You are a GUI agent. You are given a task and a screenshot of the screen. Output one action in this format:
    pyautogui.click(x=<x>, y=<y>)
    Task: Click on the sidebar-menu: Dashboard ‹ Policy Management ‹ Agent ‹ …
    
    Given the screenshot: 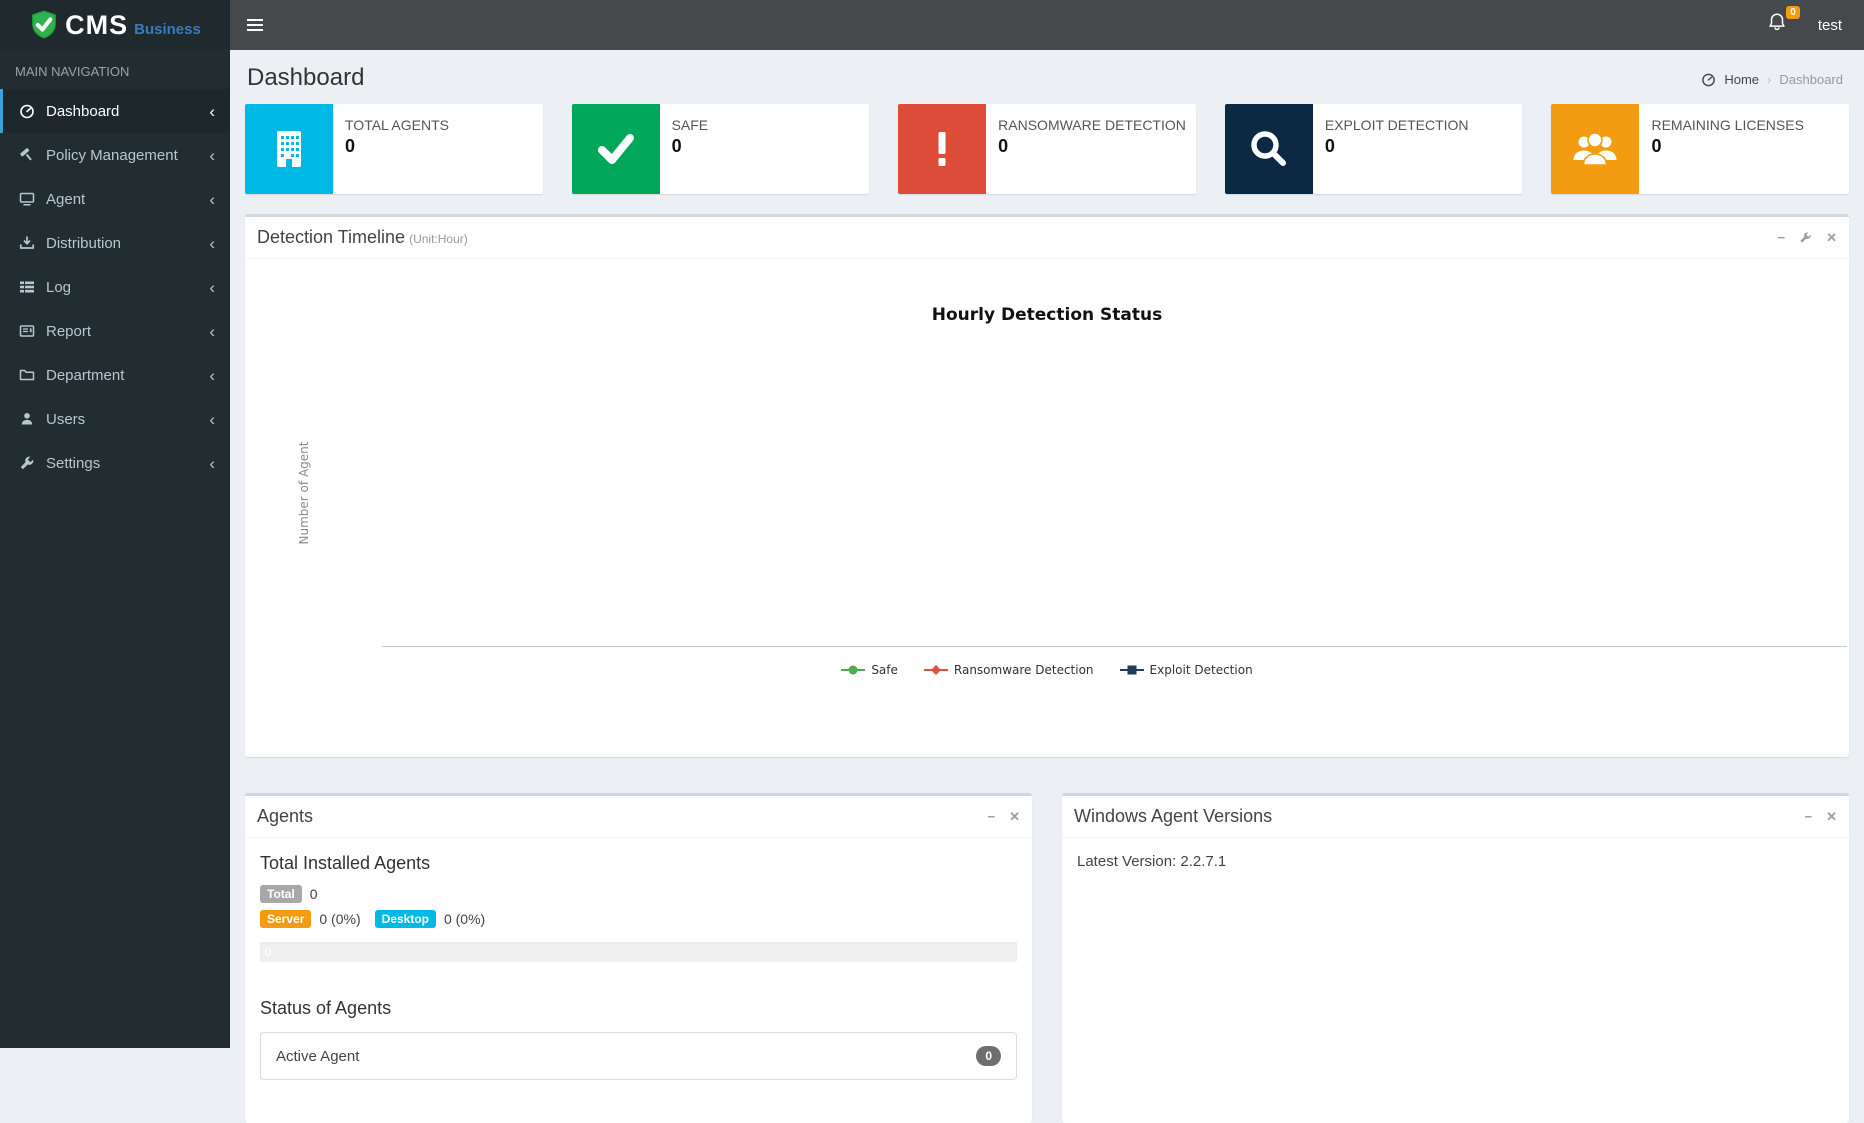 What is the action you would take?
    pyautogui.click(x=115, y=287)
    